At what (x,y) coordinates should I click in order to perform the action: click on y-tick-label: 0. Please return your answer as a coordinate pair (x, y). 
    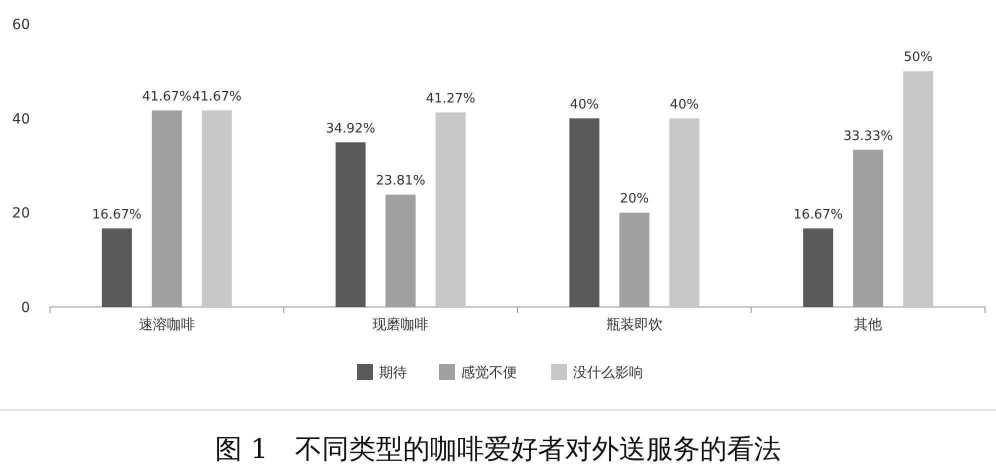
    Looking at the image, I should click on (25, 308).